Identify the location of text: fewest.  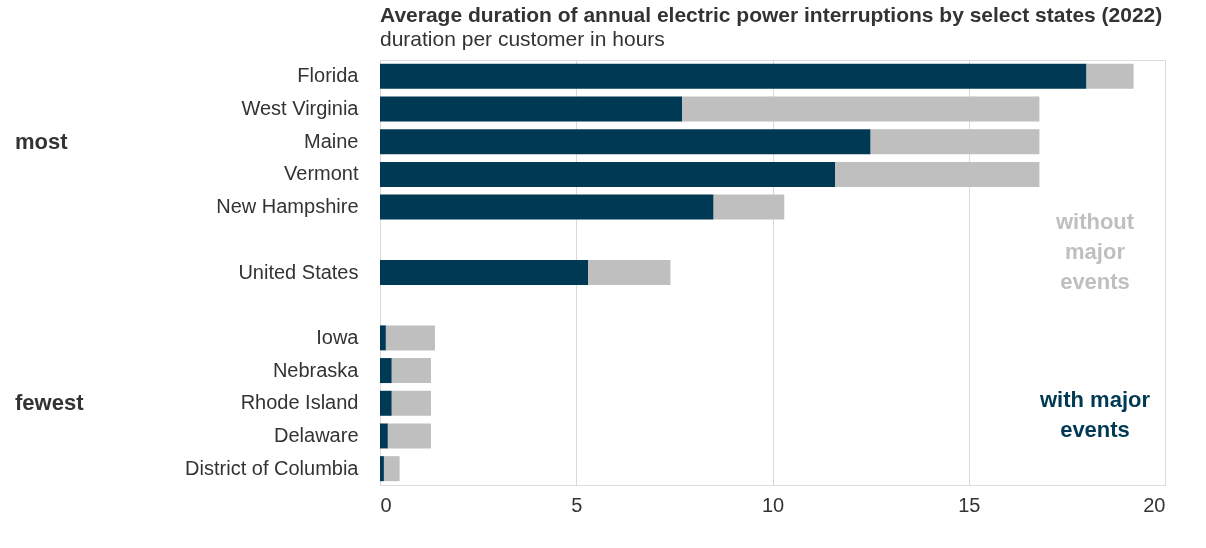
(50, 403).